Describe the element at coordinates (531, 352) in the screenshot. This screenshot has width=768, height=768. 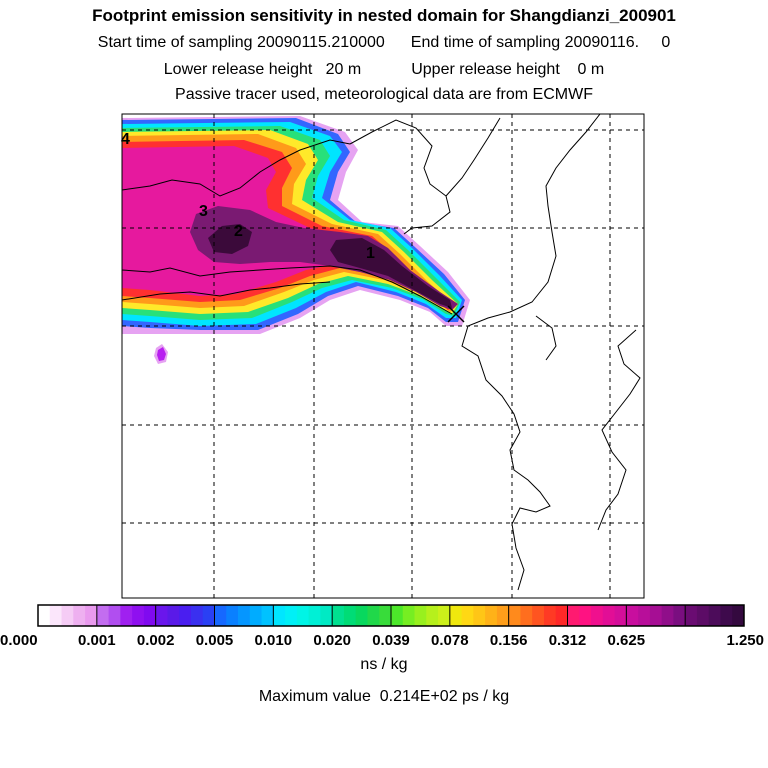
I see `coastline-main` at that location.